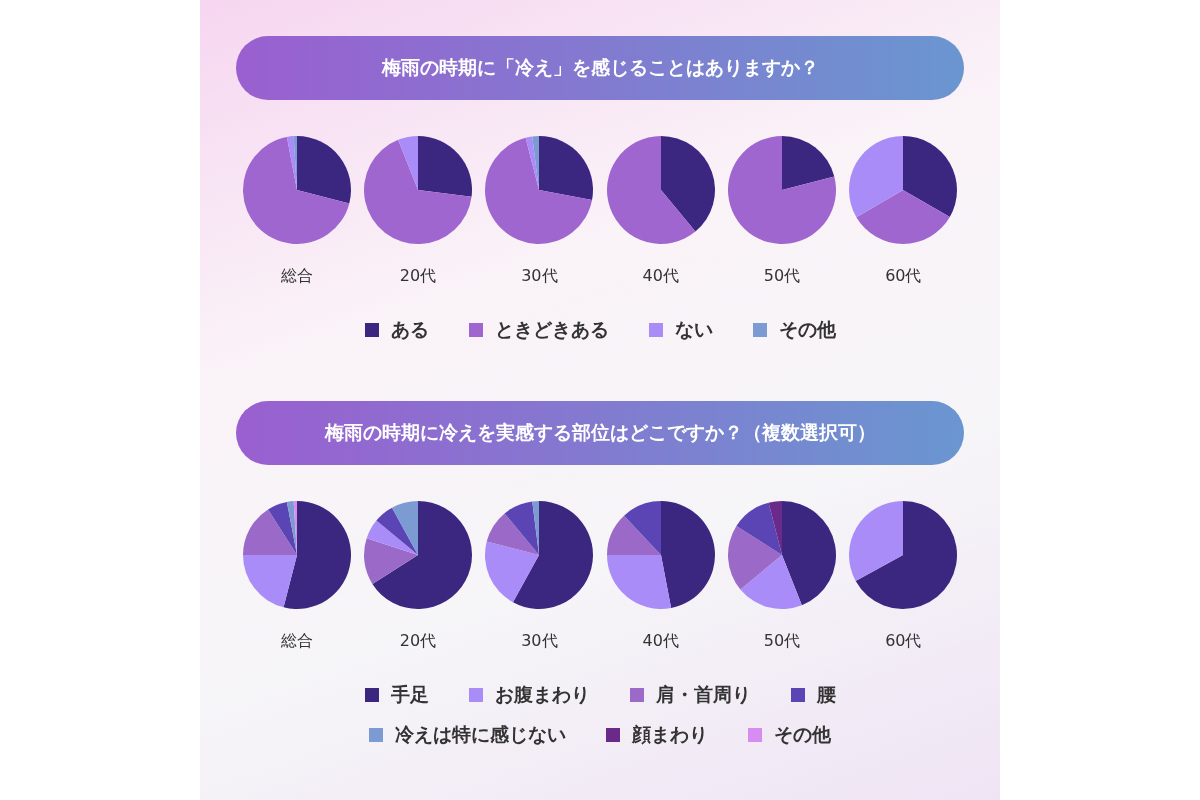  I want to click on legend-label: 腰, so click(825, 695).